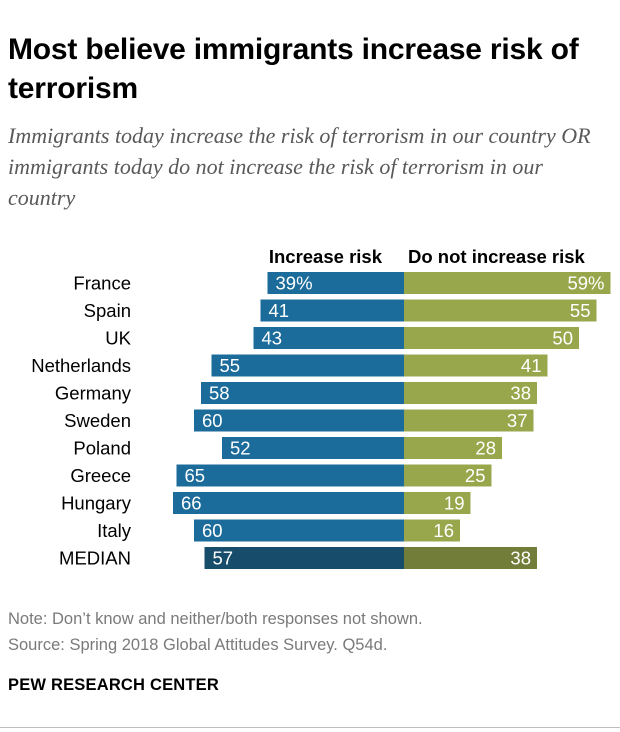 This screenshot has width=620, height=732. I want to click on bar-increase-hungary, so click(288, 503).